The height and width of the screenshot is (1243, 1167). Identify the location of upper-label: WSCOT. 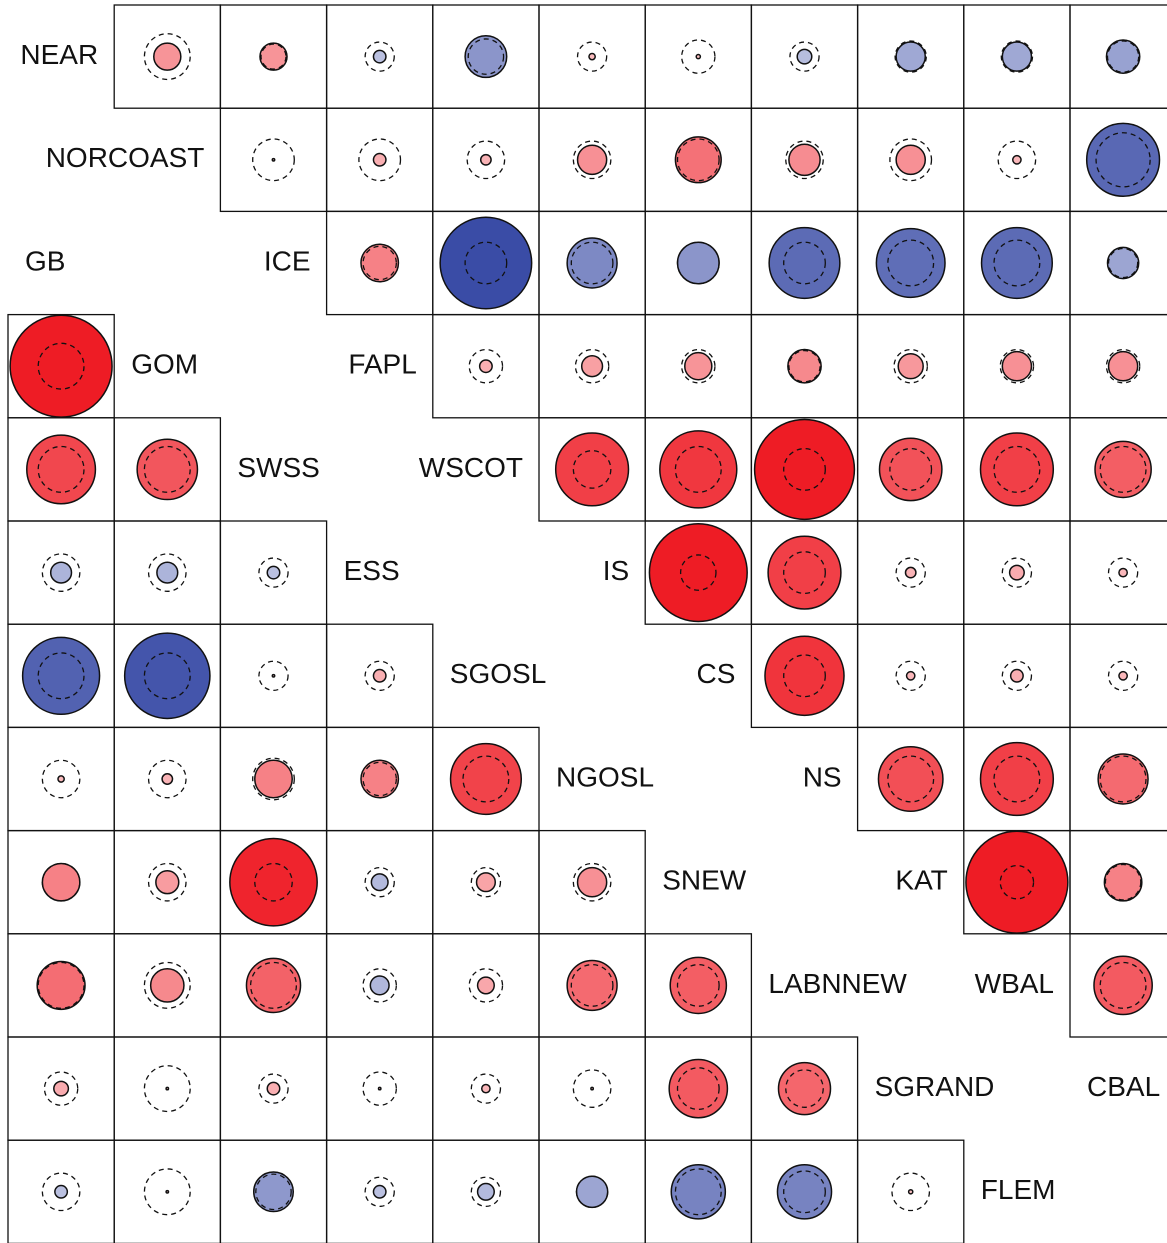
(471, 467).